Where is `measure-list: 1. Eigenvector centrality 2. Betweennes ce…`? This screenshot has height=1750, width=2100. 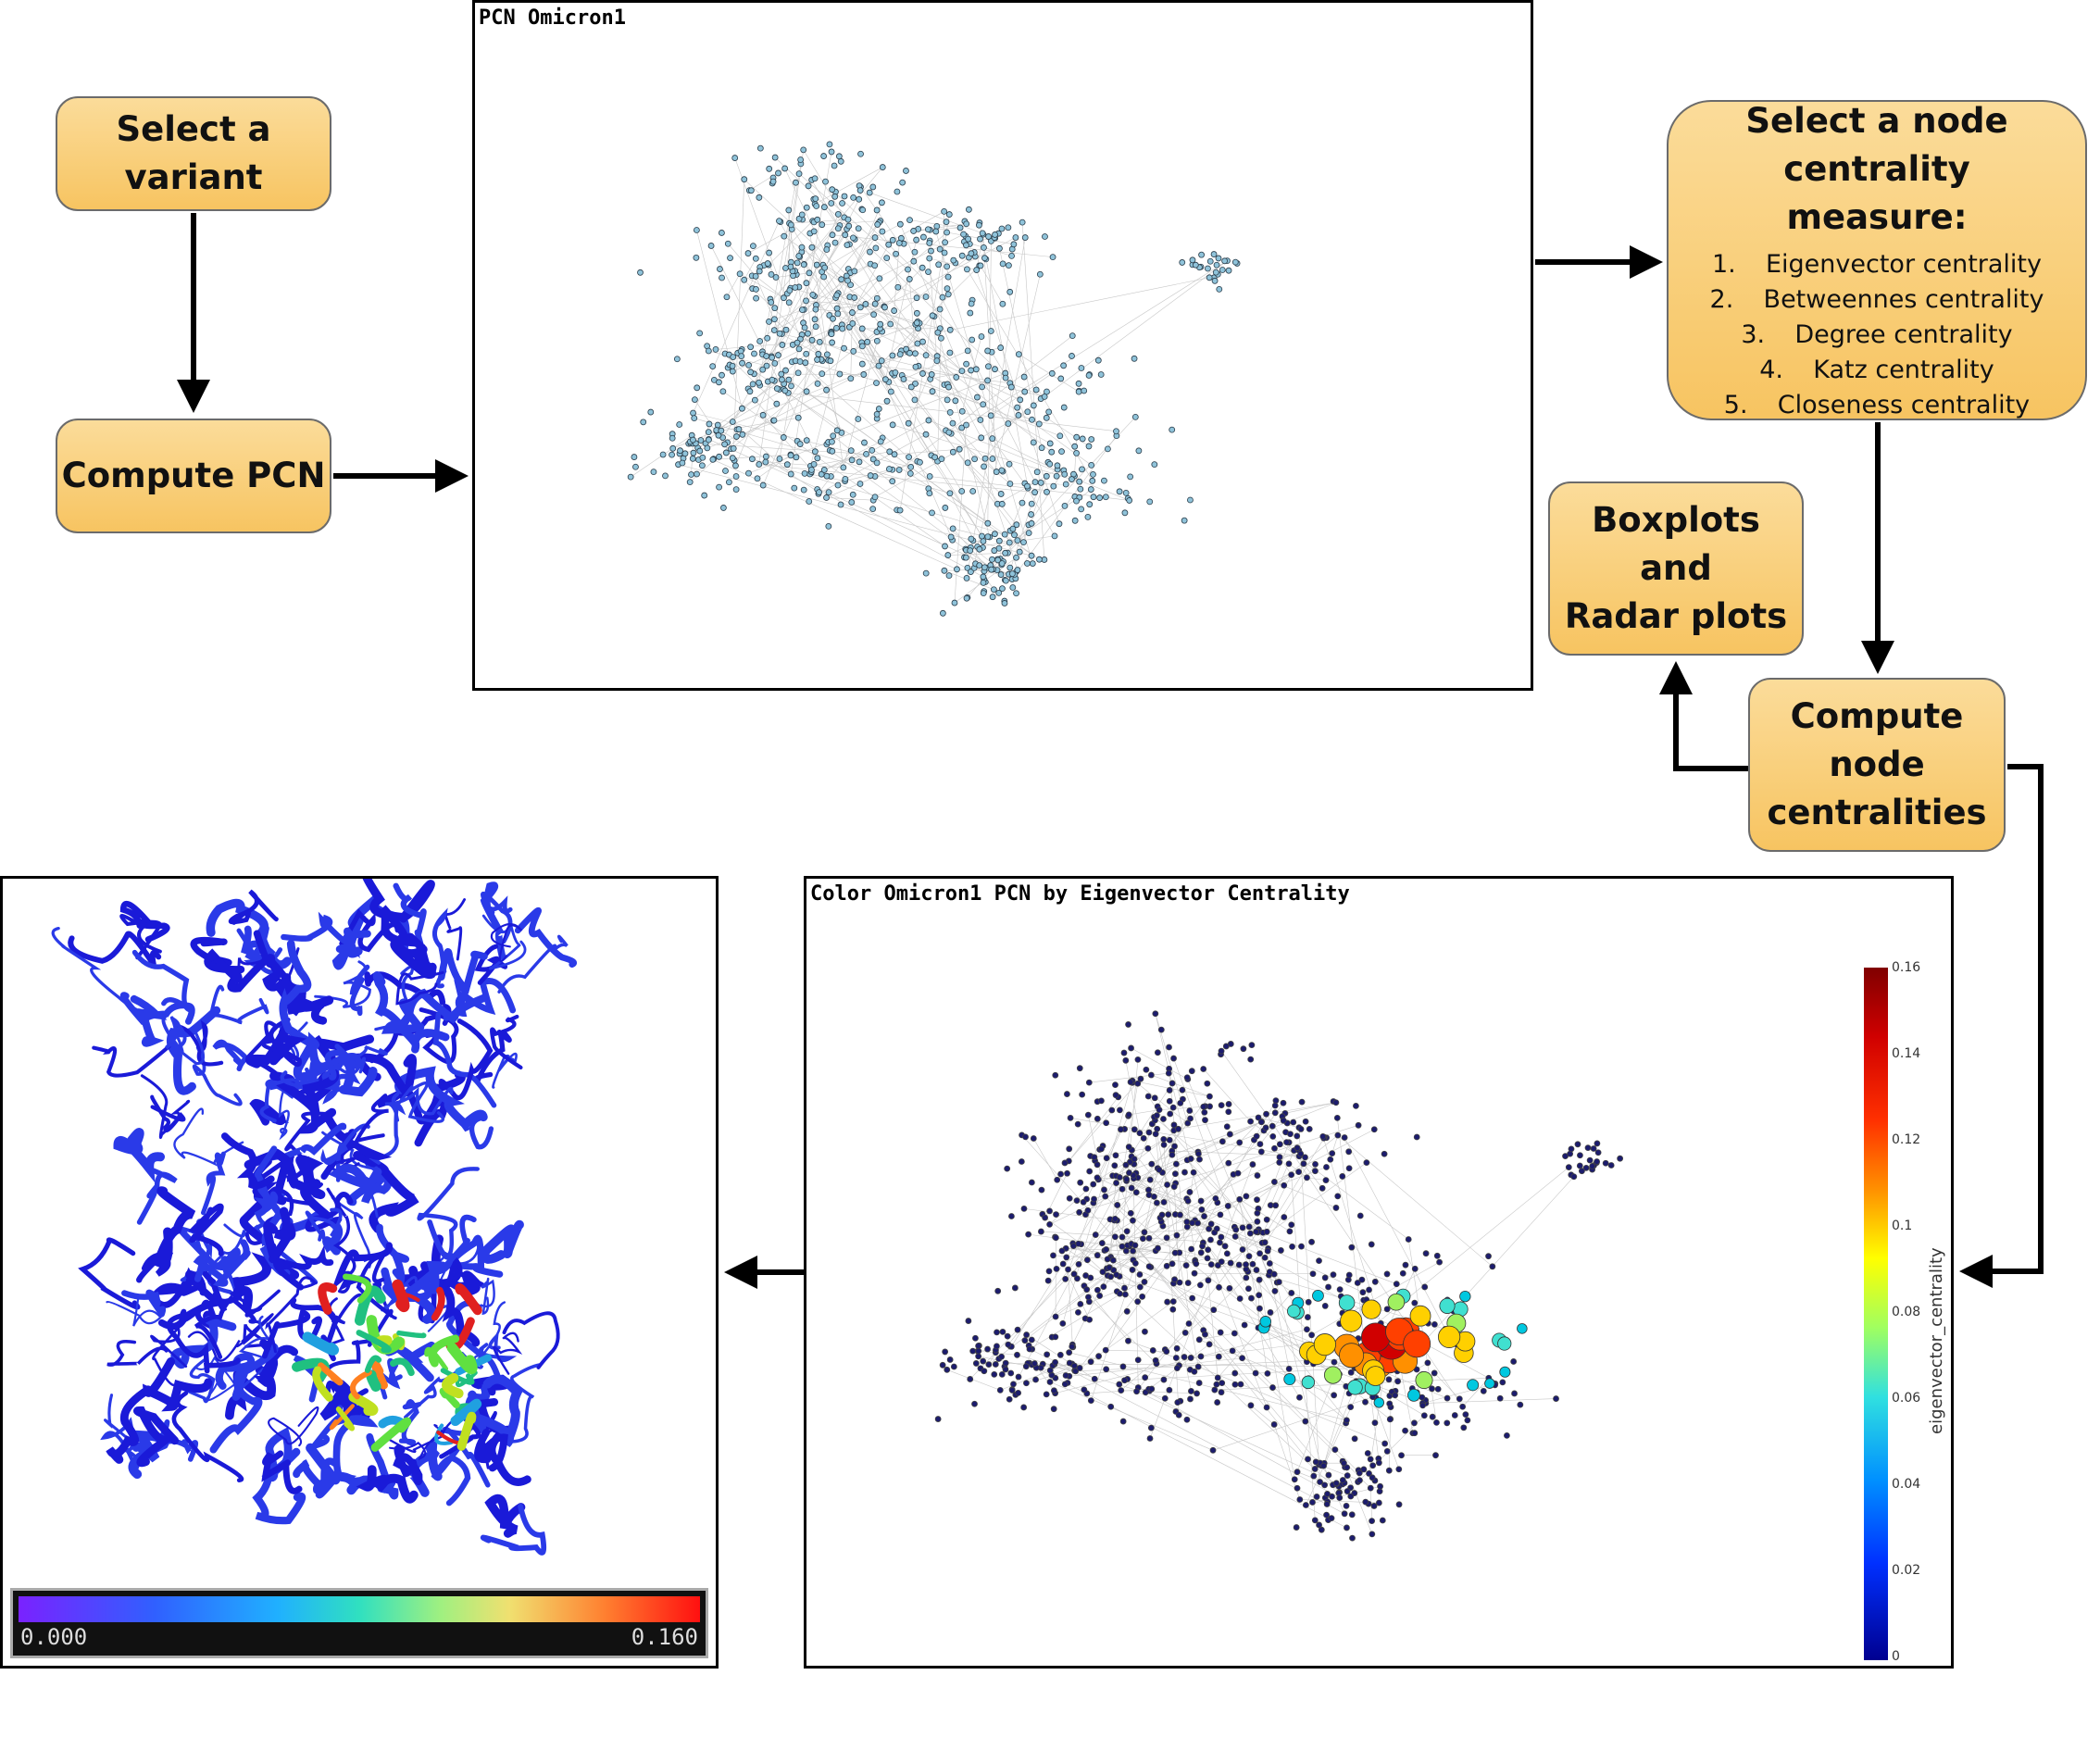
measure-list: 1. Eigenvector centrality 2. Betweennes ce… is located at coordinates (1877, 335).